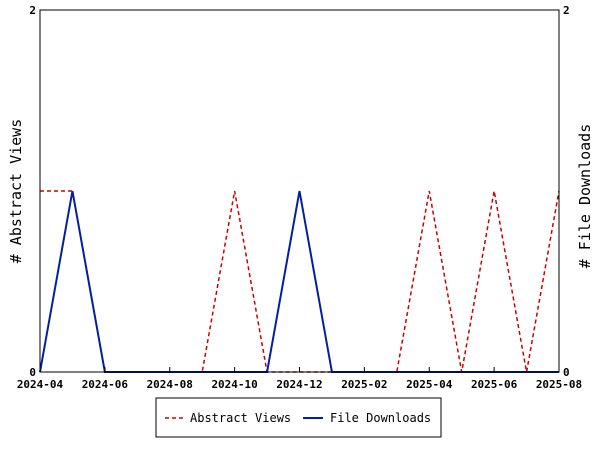 This screenshot has height=450, width=600. I want to click on y-right-tick-label: 2, so click(566, 10).